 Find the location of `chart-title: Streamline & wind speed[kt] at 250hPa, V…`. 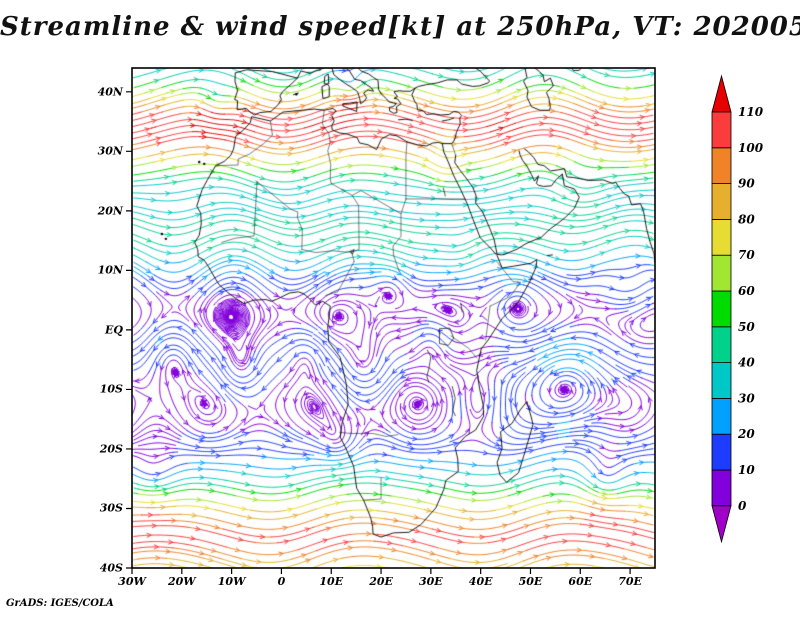

chart-title: Streamline & wind speed[kt] at 250hPa, V… is located at coordinates (400, 27).